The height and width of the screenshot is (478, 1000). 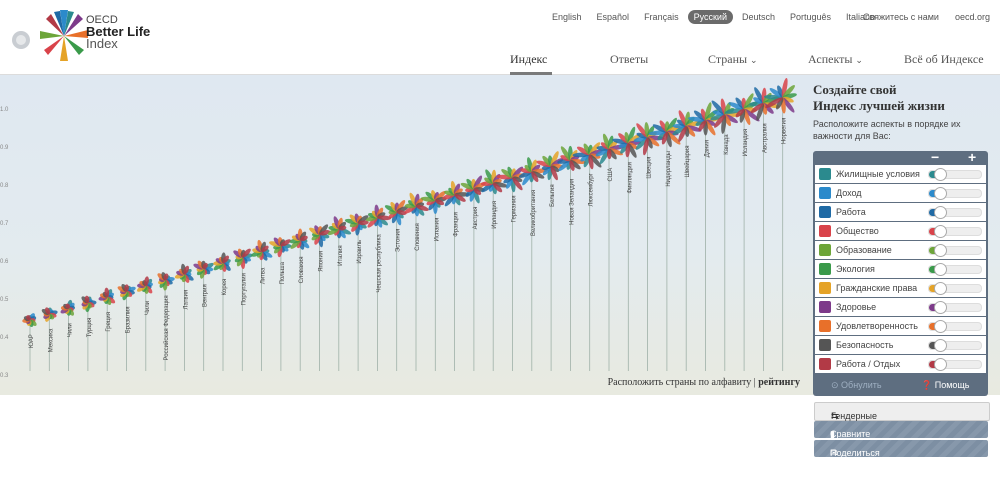 I want to click on country-label: Бразилия, so click(x=129, y=319).